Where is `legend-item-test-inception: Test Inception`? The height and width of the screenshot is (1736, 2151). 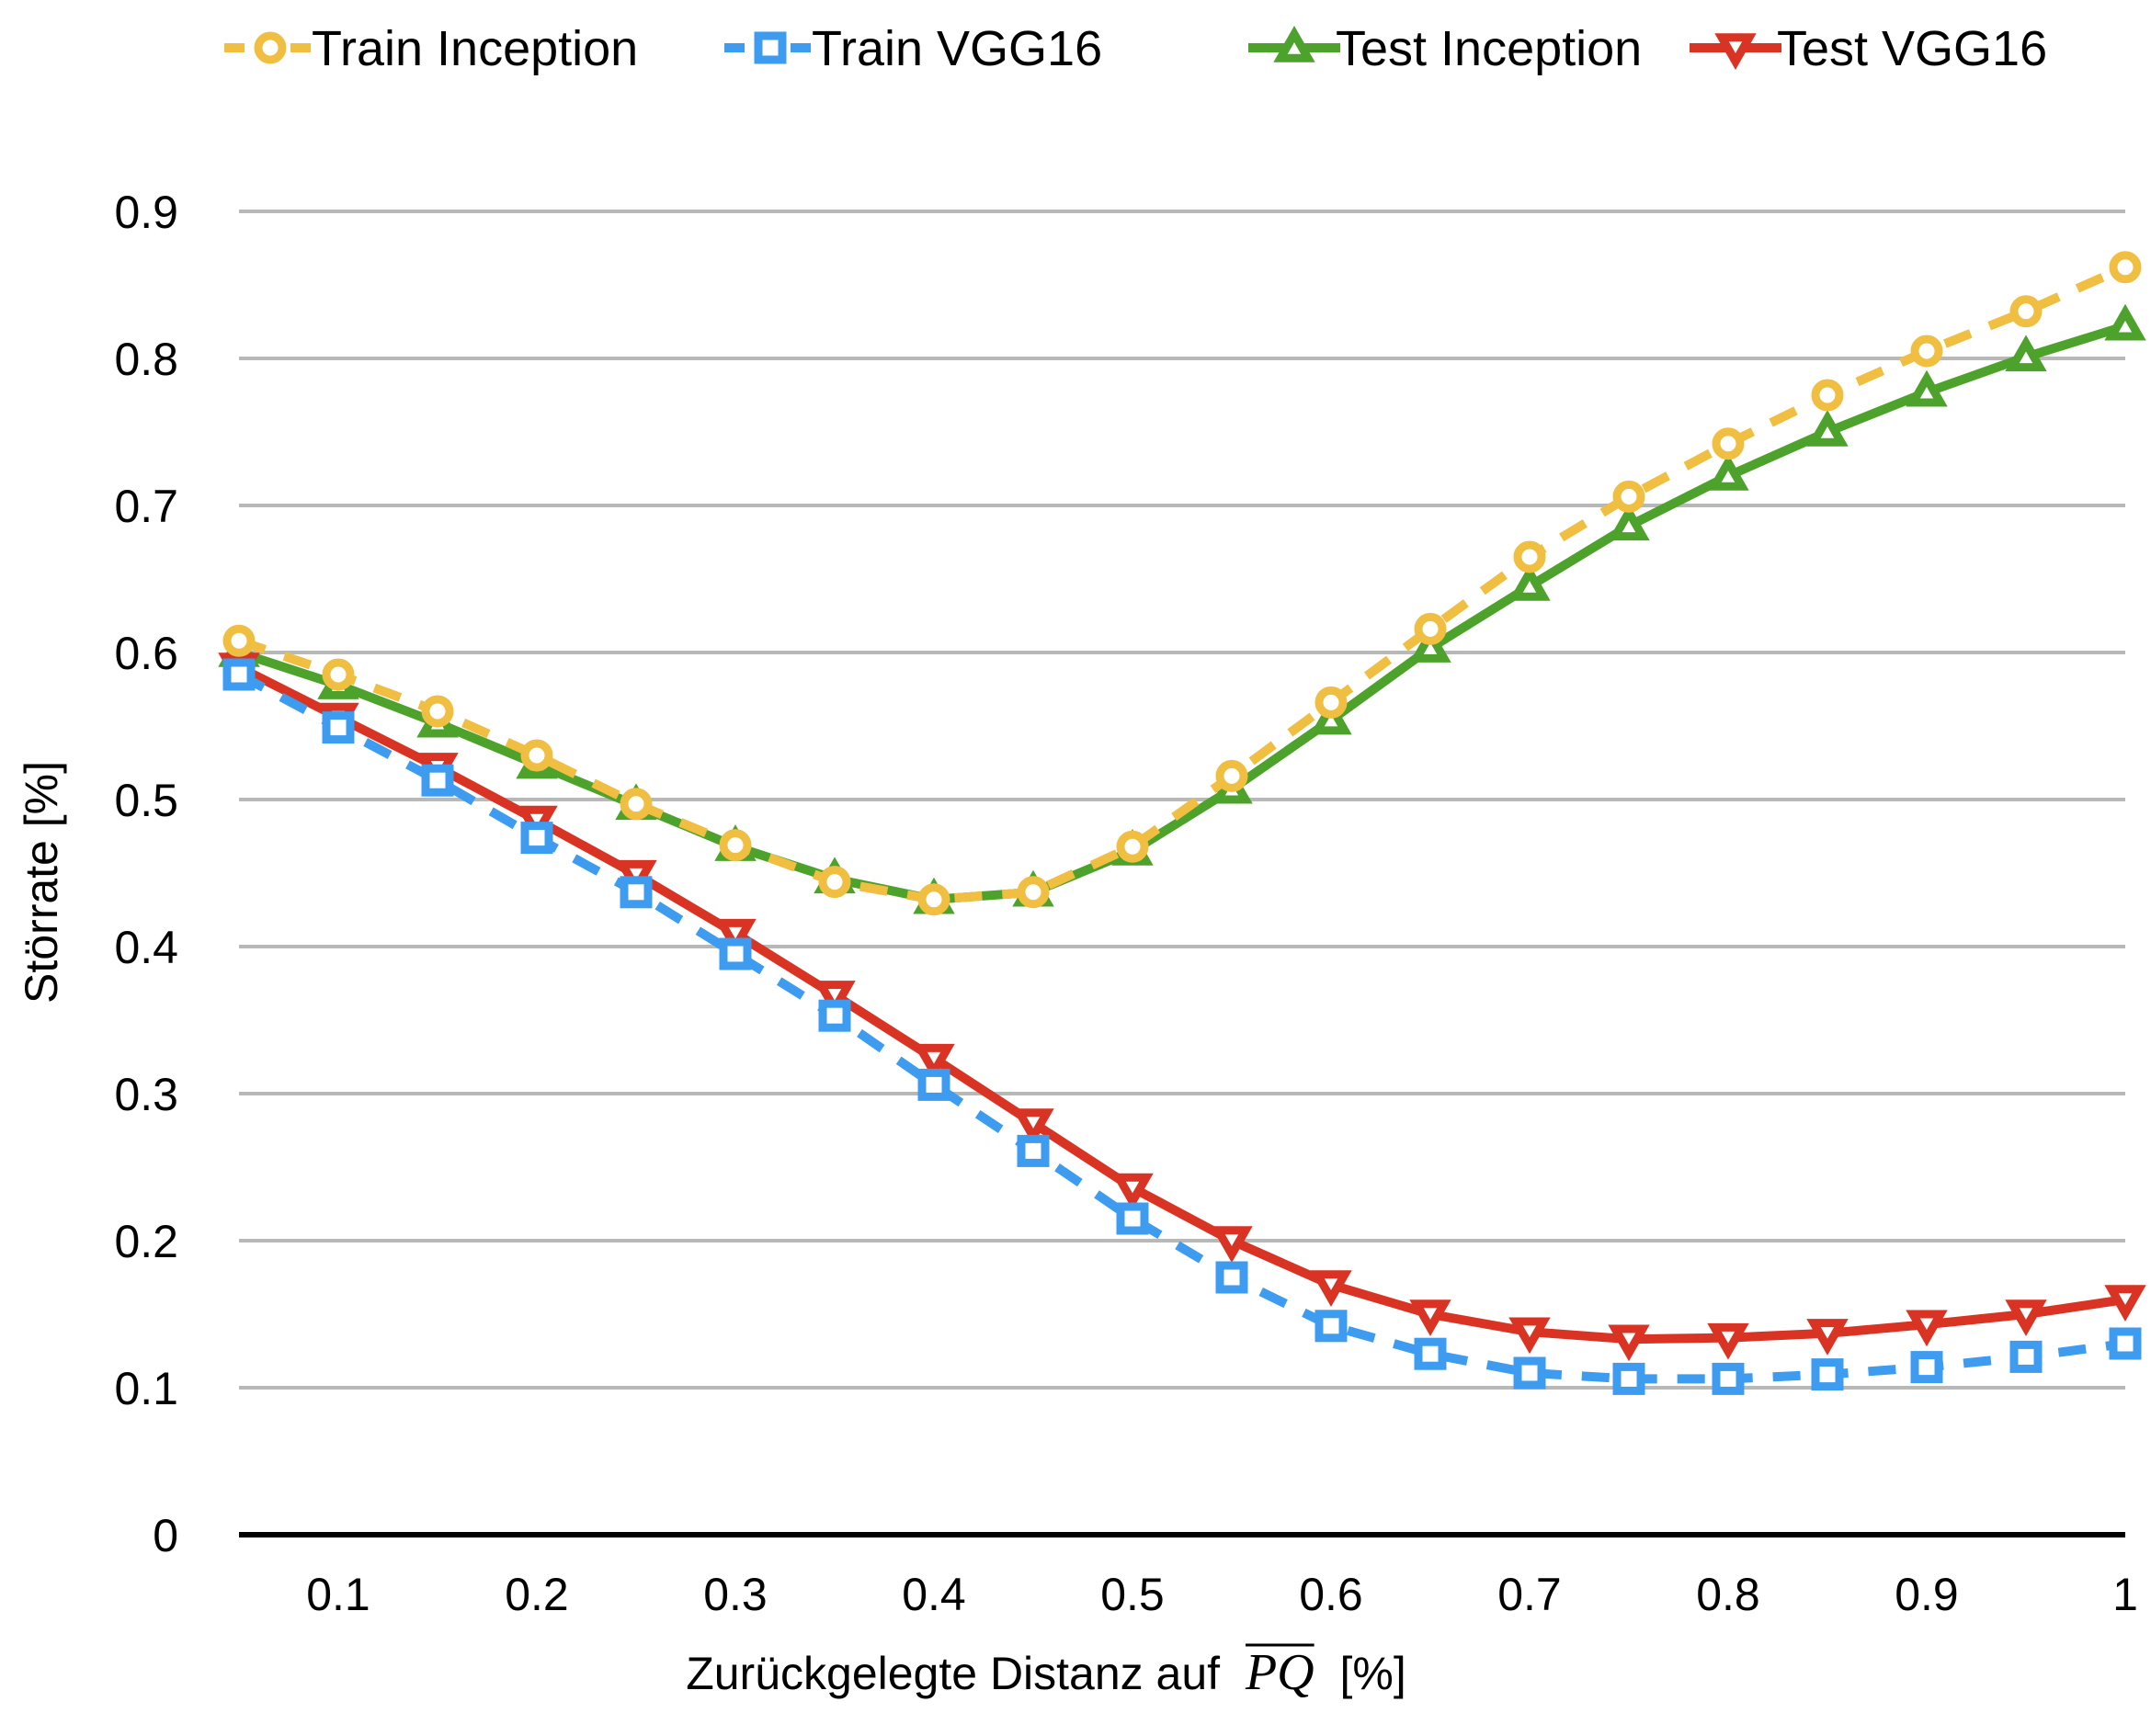 legend-item-test-inception: Test Inception is located at coordinates (1445, 48).